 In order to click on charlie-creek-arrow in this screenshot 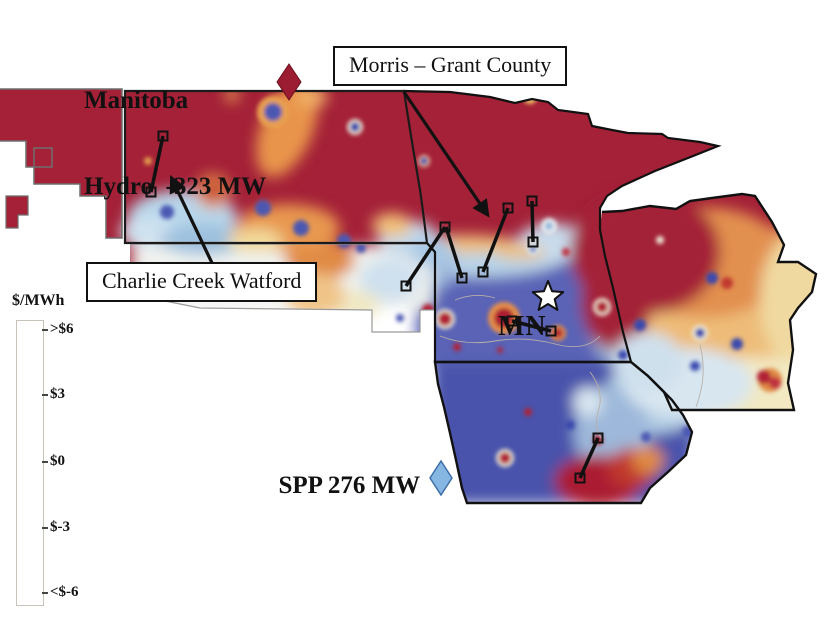, I will do `click(191, 219)`.